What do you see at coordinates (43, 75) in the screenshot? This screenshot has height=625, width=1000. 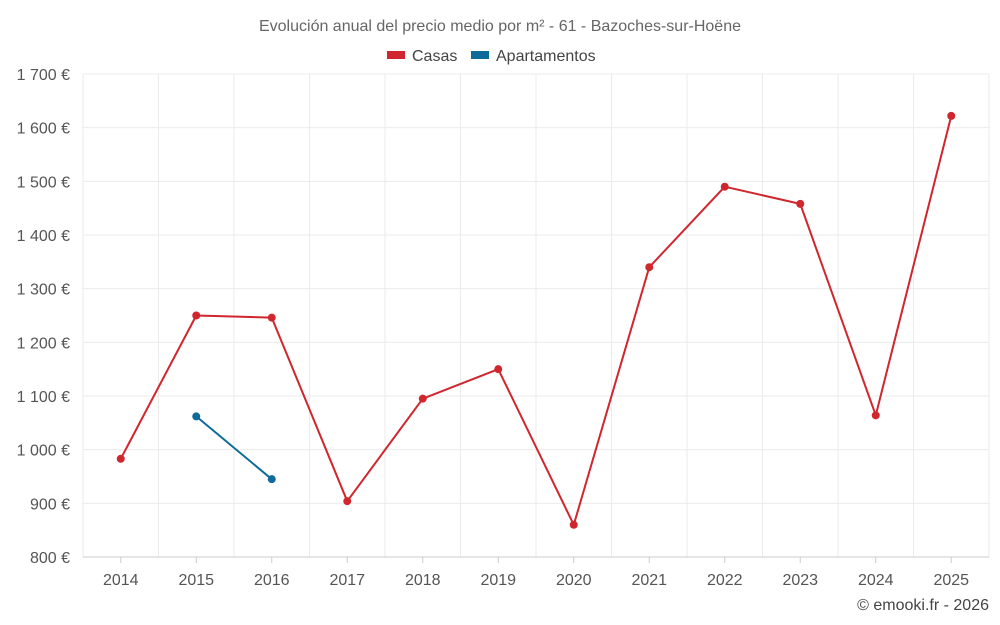 I see `y-tick-label: 1 700 €` at bounding box center [43, 75].